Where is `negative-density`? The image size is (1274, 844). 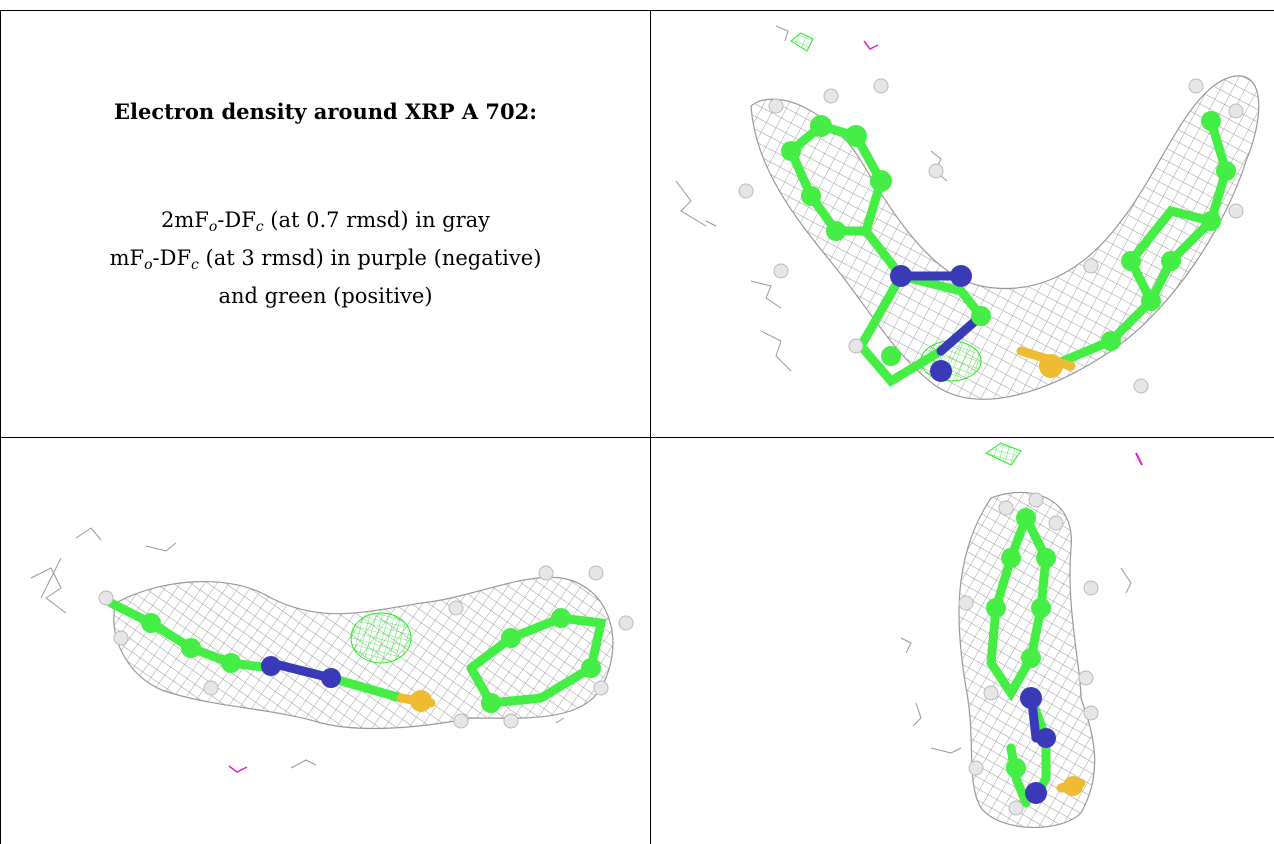
negative-density is located at coordinates (238, 769).